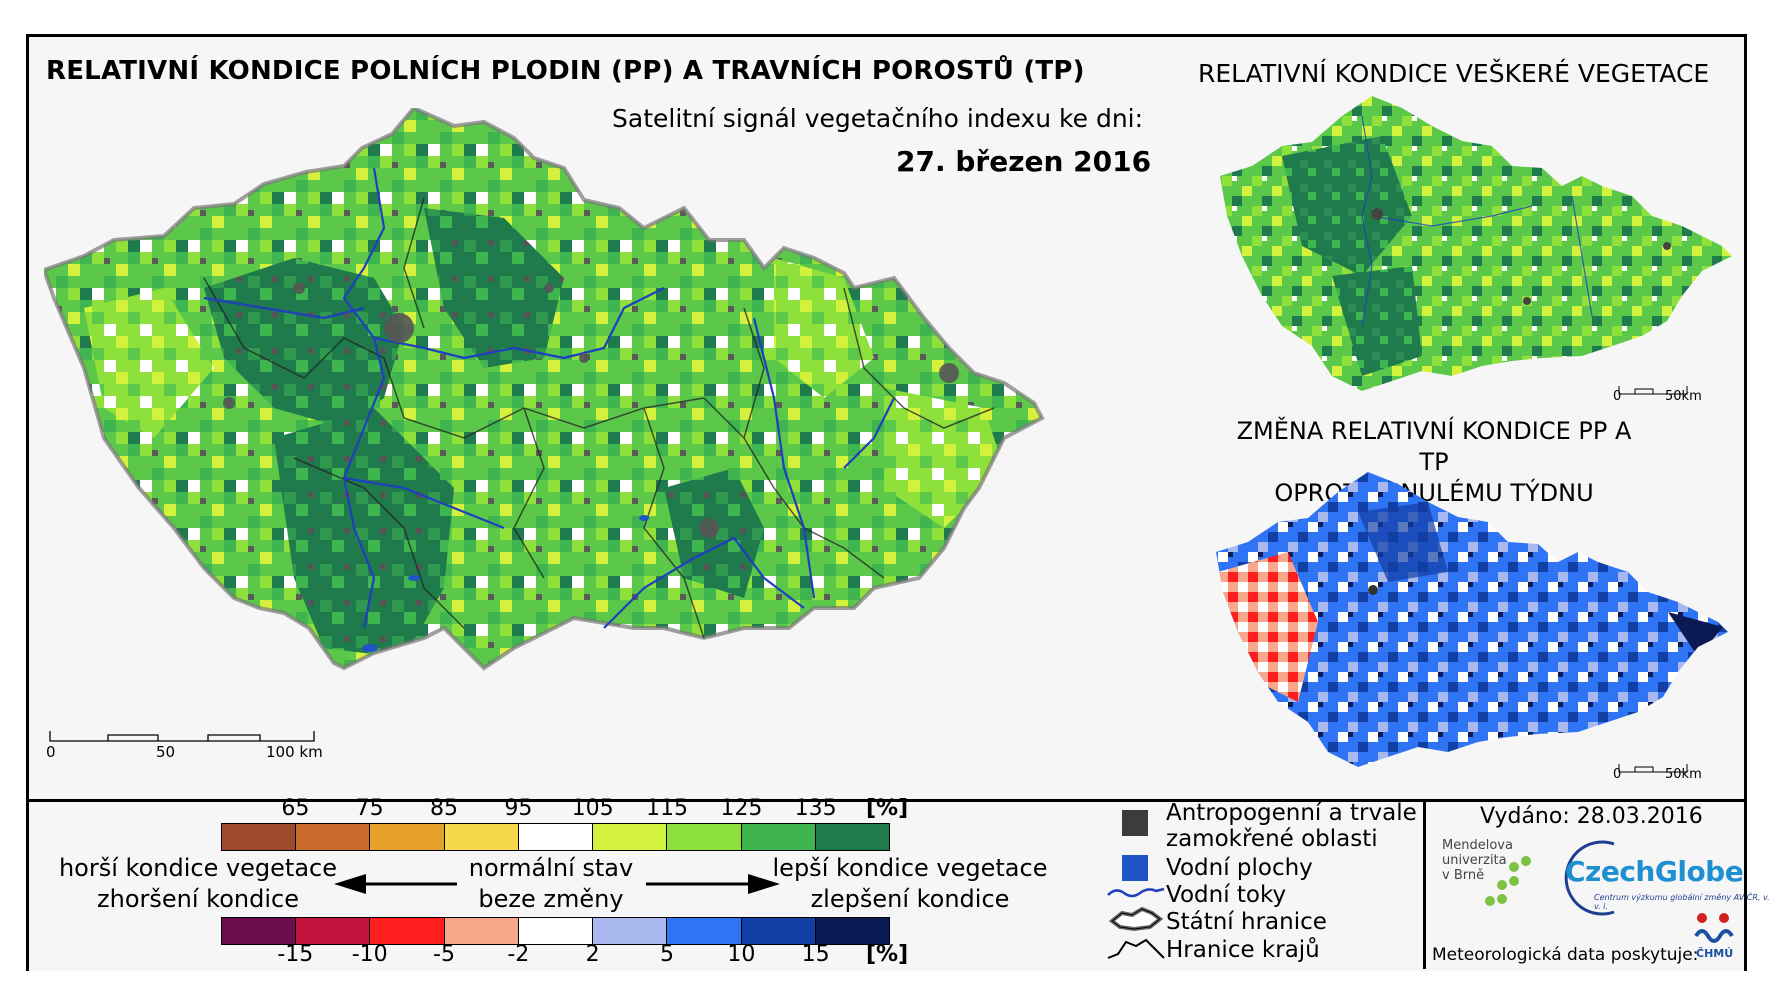  What do you see at coordinates (667, 808) in the screenshot?
I see `legend_condition-tick-5: 115` at bounding box center [667, 808].